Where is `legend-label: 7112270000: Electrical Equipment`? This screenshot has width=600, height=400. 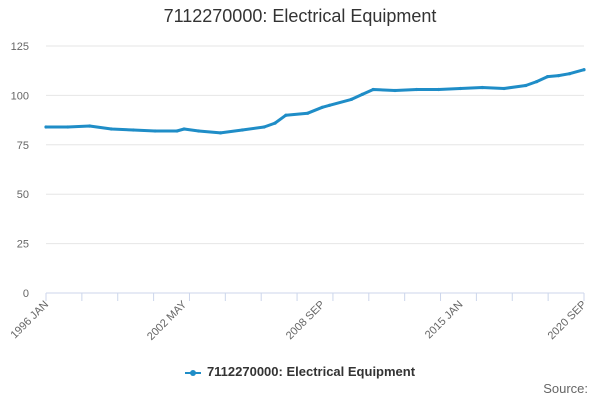
legend-label: 7112270000: Electrical Equipment is located at coordinates (311, 371).